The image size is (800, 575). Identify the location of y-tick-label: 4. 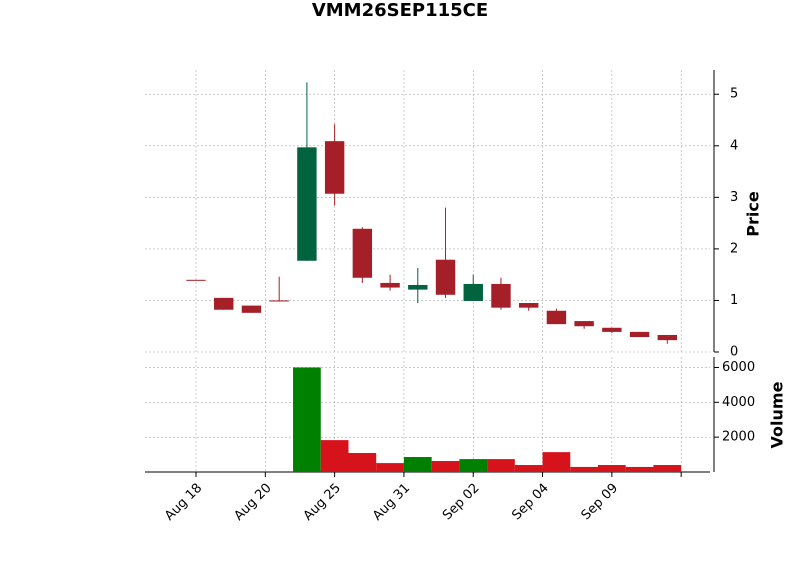
(734, 145).